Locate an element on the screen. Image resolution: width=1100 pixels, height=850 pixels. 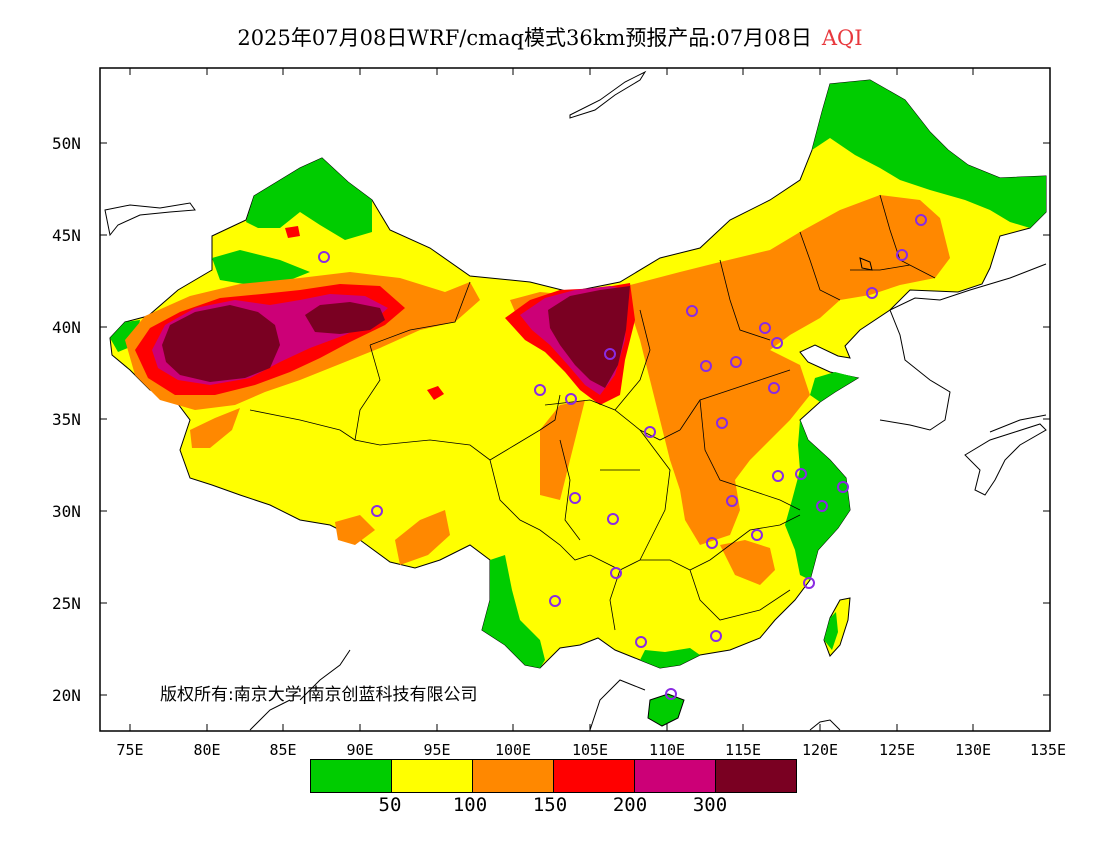
legend-swatch-very-unhealthy is located at coordinates (675, 776).